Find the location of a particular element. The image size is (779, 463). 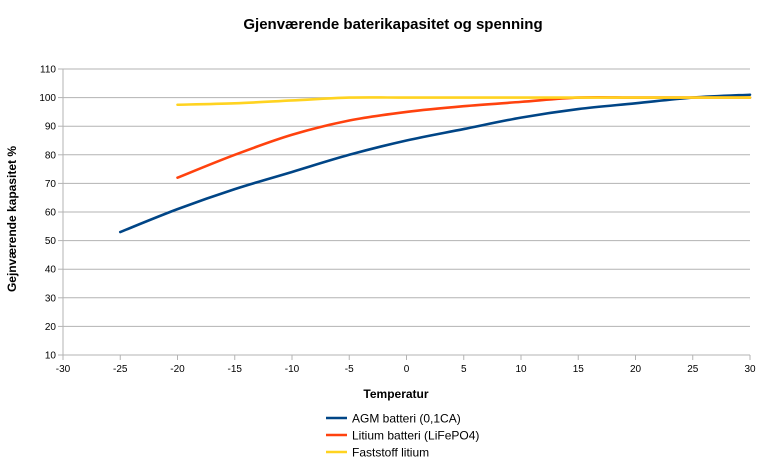

x-tick-label-7: 5 is located at coordinates (464, 369).